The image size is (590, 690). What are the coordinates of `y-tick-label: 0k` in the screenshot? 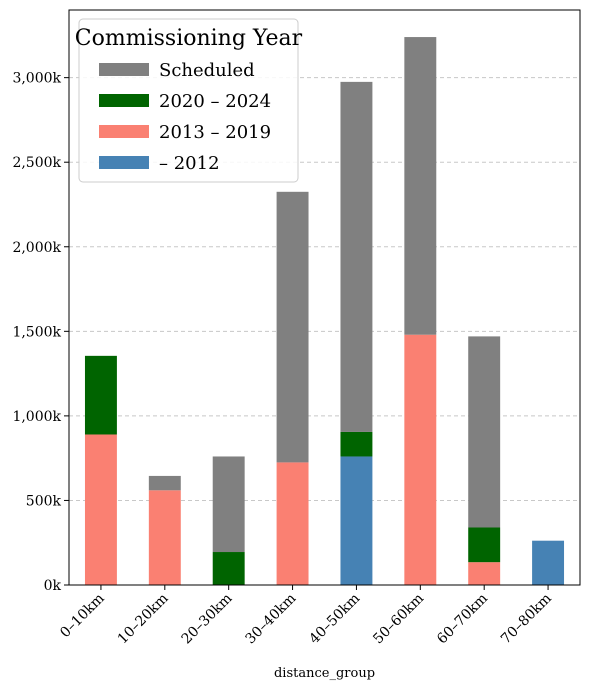 It's located at (53, 586).